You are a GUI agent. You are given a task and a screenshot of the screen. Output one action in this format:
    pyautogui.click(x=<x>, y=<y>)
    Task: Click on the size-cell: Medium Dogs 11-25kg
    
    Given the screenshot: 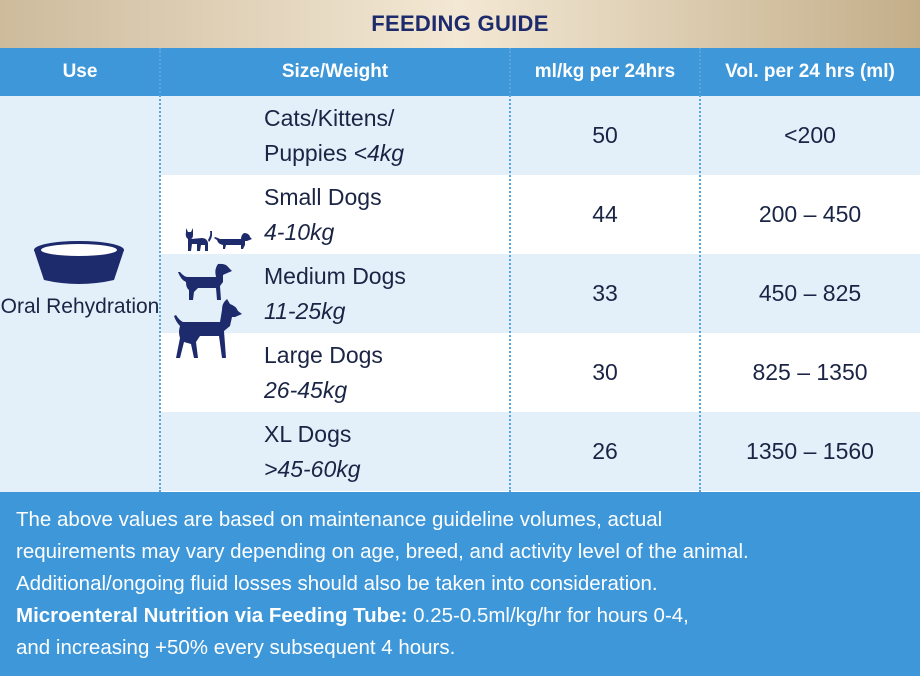 What is the action you would take?
    pyautogui.click(x=387, y=293)
    